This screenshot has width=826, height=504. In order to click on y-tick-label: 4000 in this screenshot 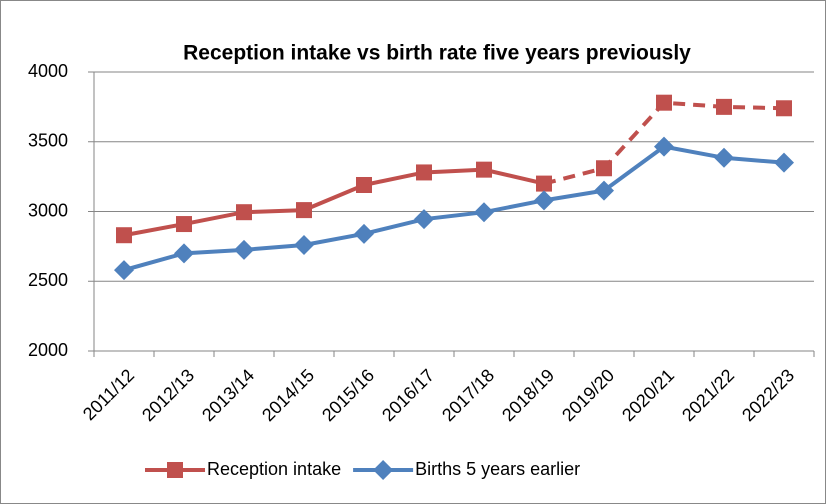, I will do `click(48, 71)`.